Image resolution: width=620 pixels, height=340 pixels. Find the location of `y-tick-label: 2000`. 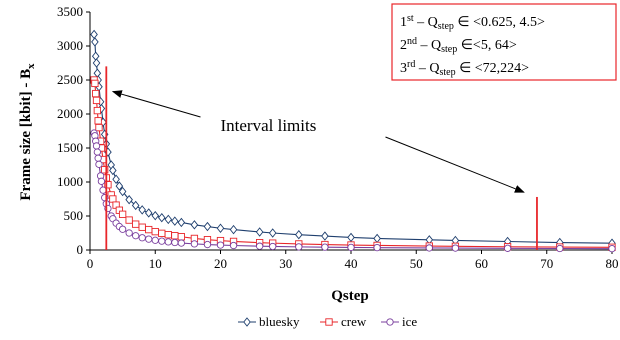

y-tick-label: 2000 is located at coordinates (70, 113).